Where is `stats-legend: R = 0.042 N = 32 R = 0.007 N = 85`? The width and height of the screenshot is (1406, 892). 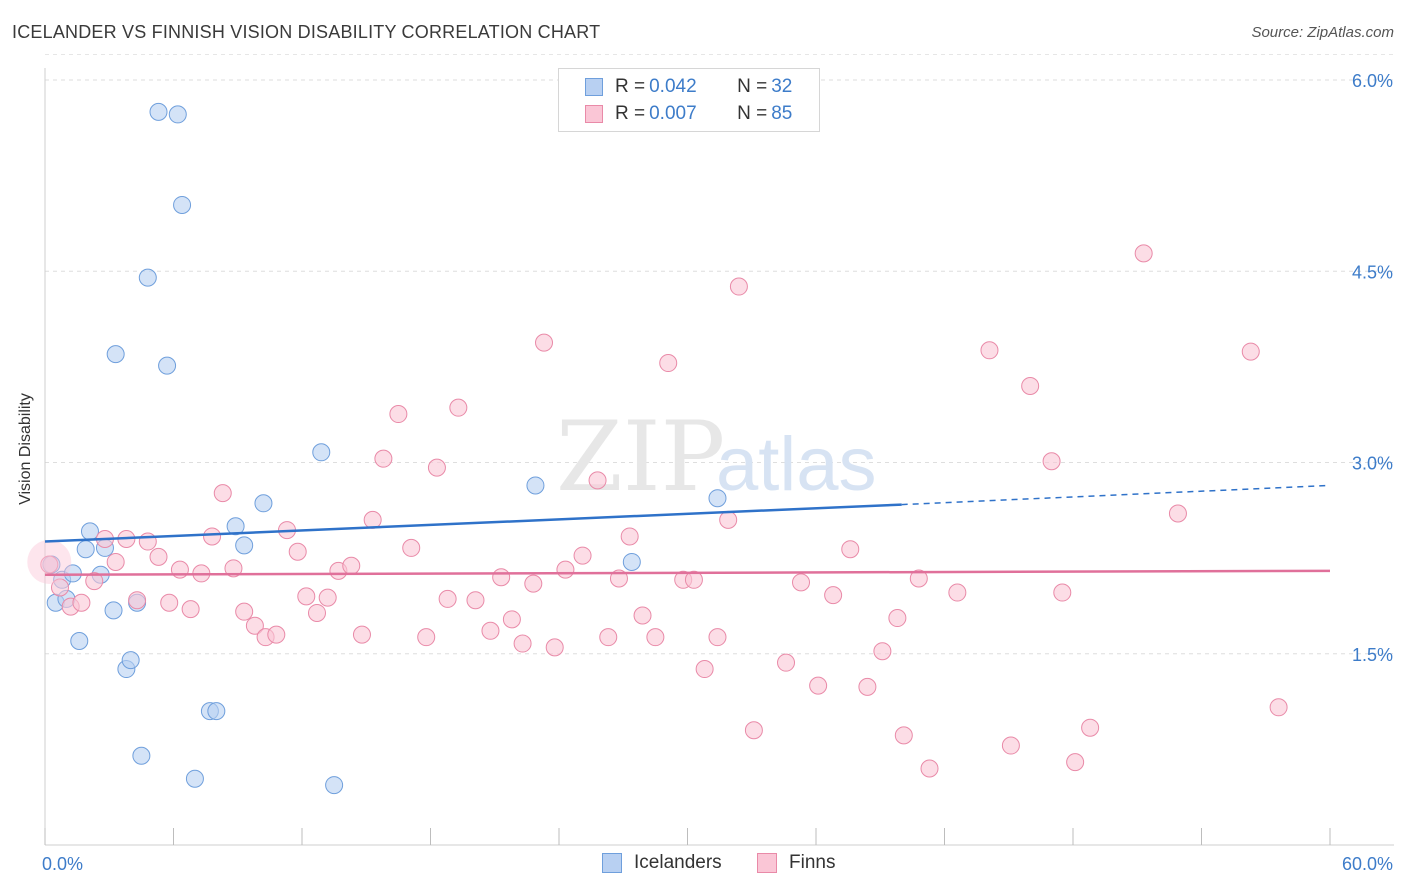
stats-legend: R = 0.042 N = 32 R = 0.007 N = 85 is located at coordinates (689, 100).